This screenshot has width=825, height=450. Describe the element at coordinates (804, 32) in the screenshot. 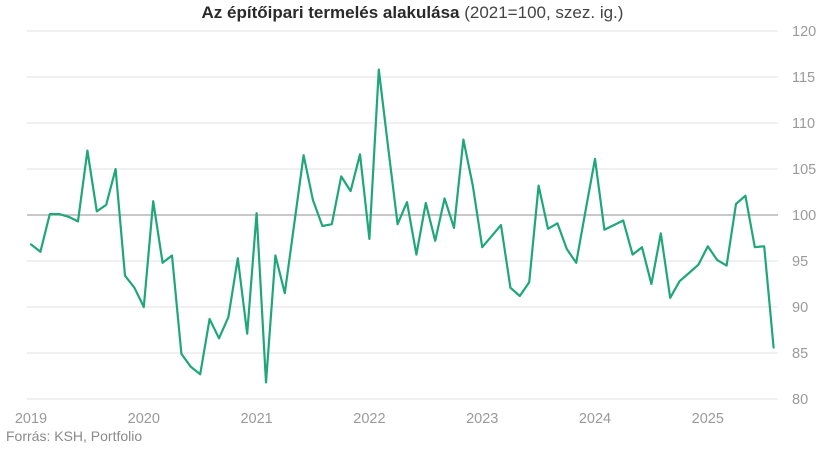

I see `y-tick-label: 120` at that location.